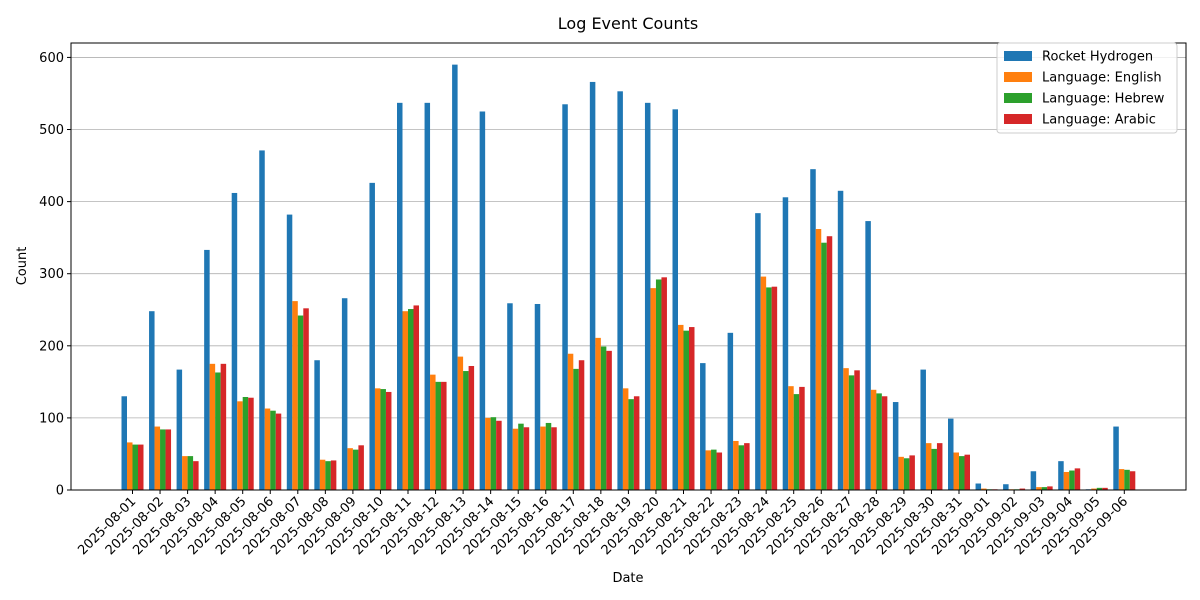  I want to click on y-tick-label: 300, so click(51, 274).